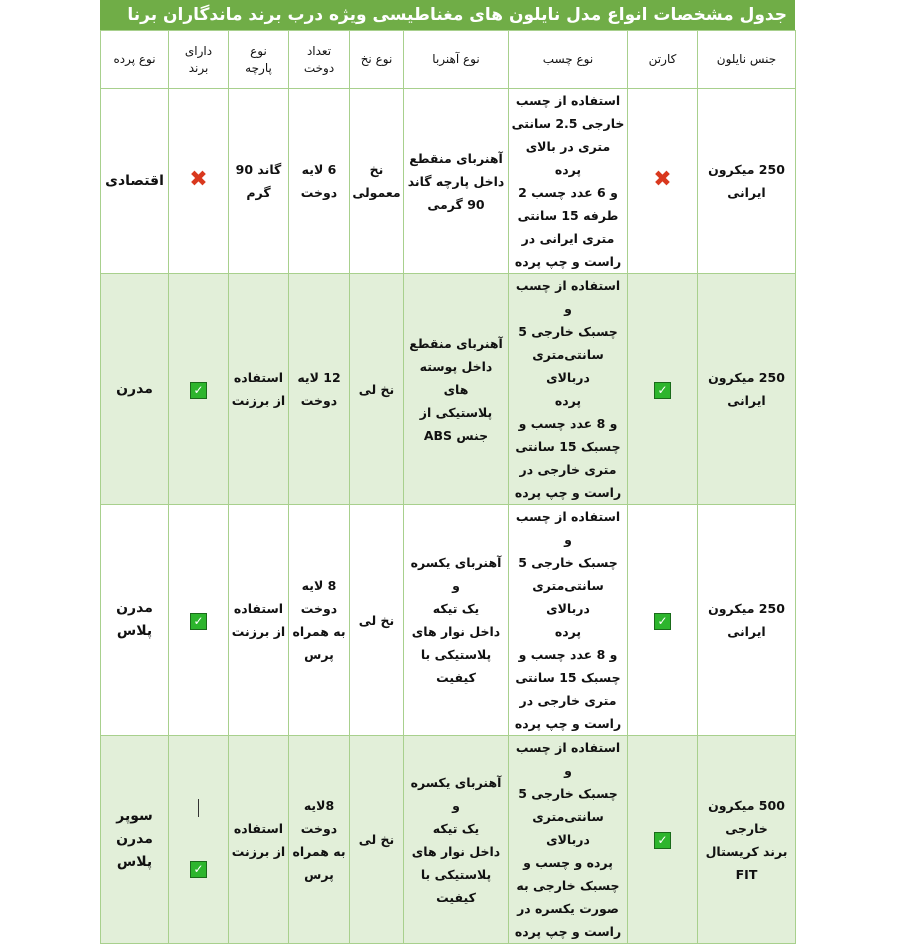  I want to click on cell-carton: ✖, so click(662, 181).